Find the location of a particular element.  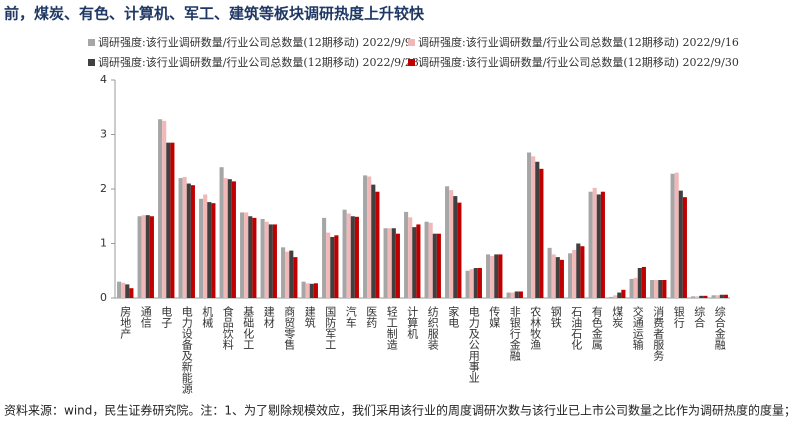

x-tick-label: 纺织服装 is located at coordinates (432, 328).